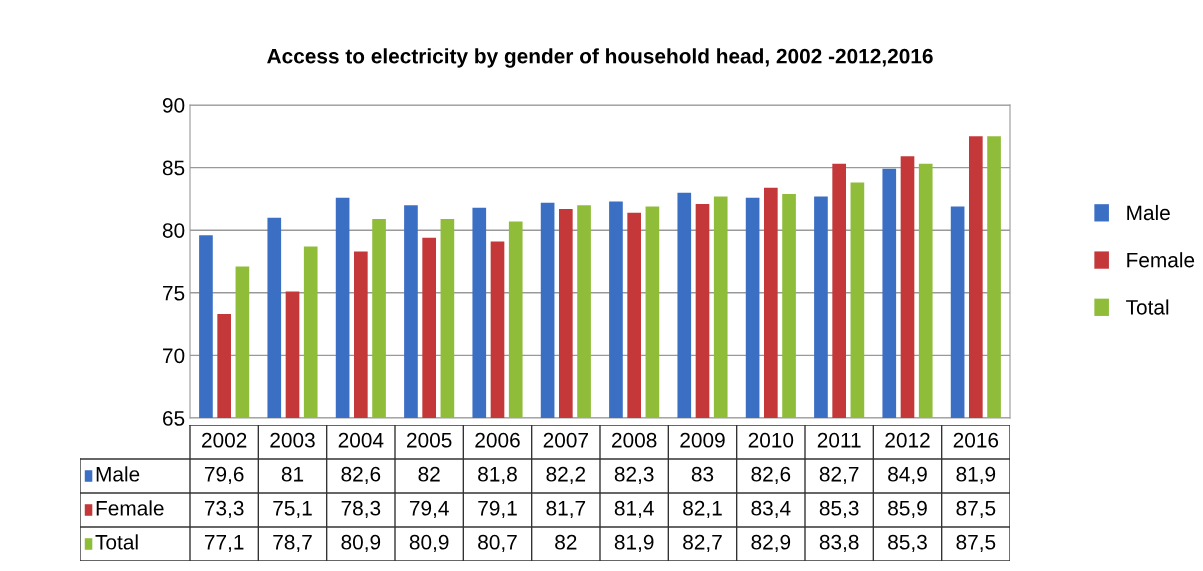 This screenshot has height=571, width=1203. Describe the element at coordinates (702, 509) in the screenshot. I see `data-label: 82,1` at that location.